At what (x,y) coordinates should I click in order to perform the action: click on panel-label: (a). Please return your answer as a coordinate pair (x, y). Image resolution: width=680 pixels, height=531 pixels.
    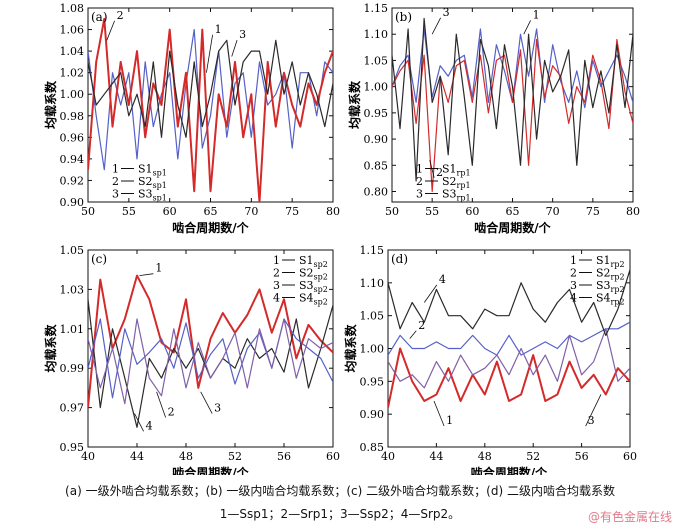
    Looking at the image, I should click on (99, 17).